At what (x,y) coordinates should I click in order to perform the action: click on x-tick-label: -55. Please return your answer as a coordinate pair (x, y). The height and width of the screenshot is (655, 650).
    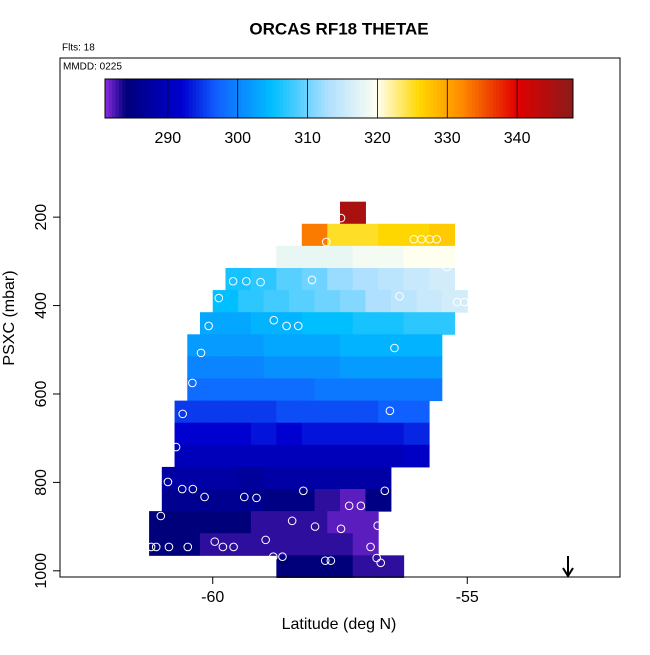
    Looking at the image, I should click on (467, 597).